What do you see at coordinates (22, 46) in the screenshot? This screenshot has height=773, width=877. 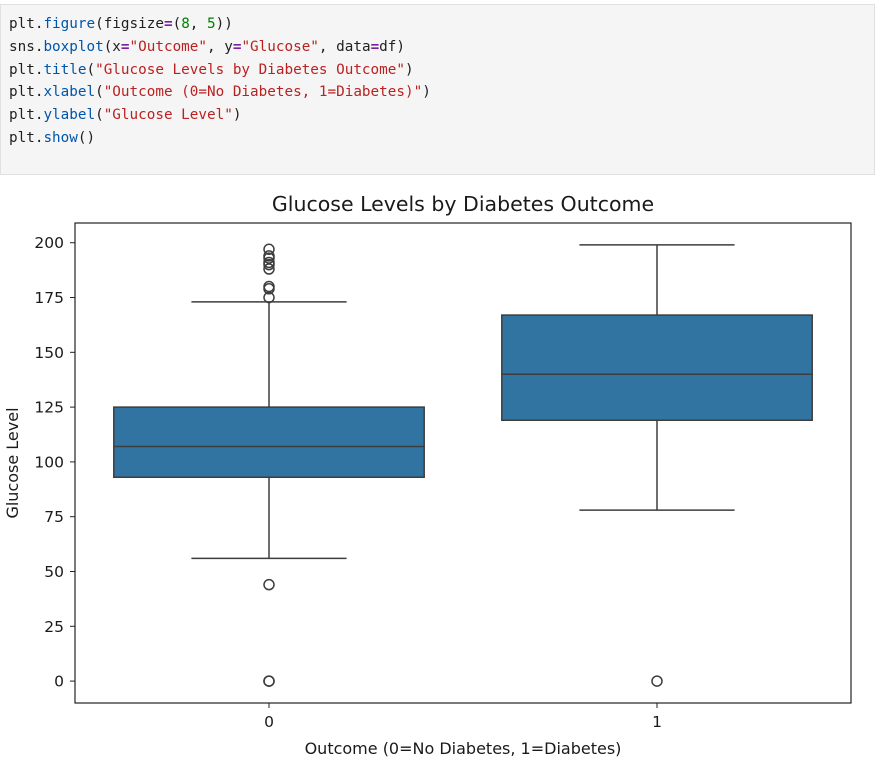 I see `code-token: sns` at bounding box center [22, 46].